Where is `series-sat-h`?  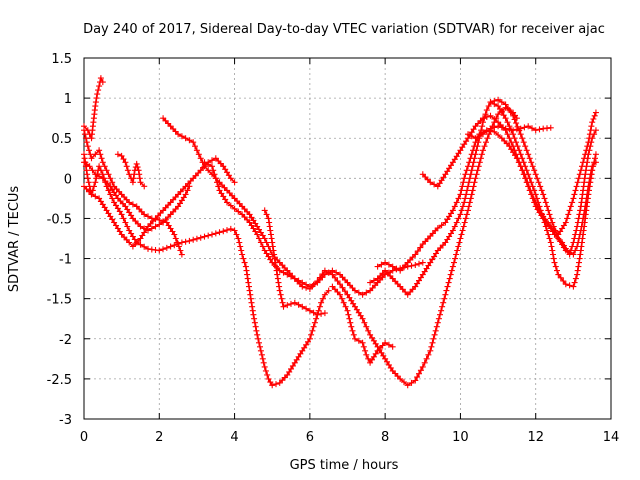
series-sat-h is located at coordinates (294, 262).